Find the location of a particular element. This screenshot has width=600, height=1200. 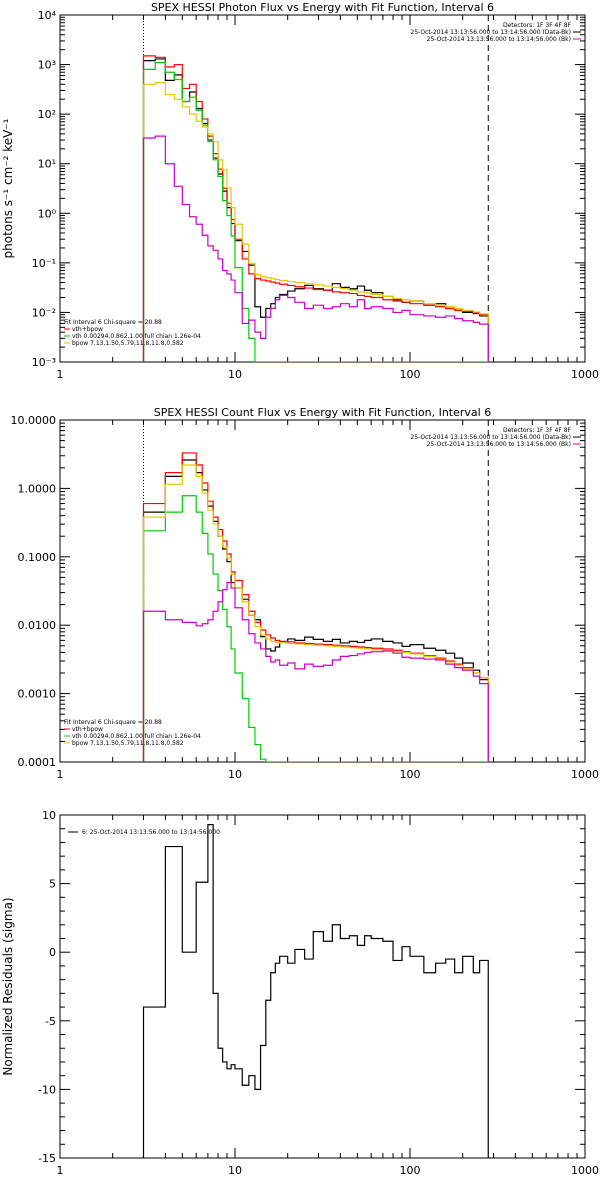

y-tick-label: 0 is located at coordinates (52, 952).